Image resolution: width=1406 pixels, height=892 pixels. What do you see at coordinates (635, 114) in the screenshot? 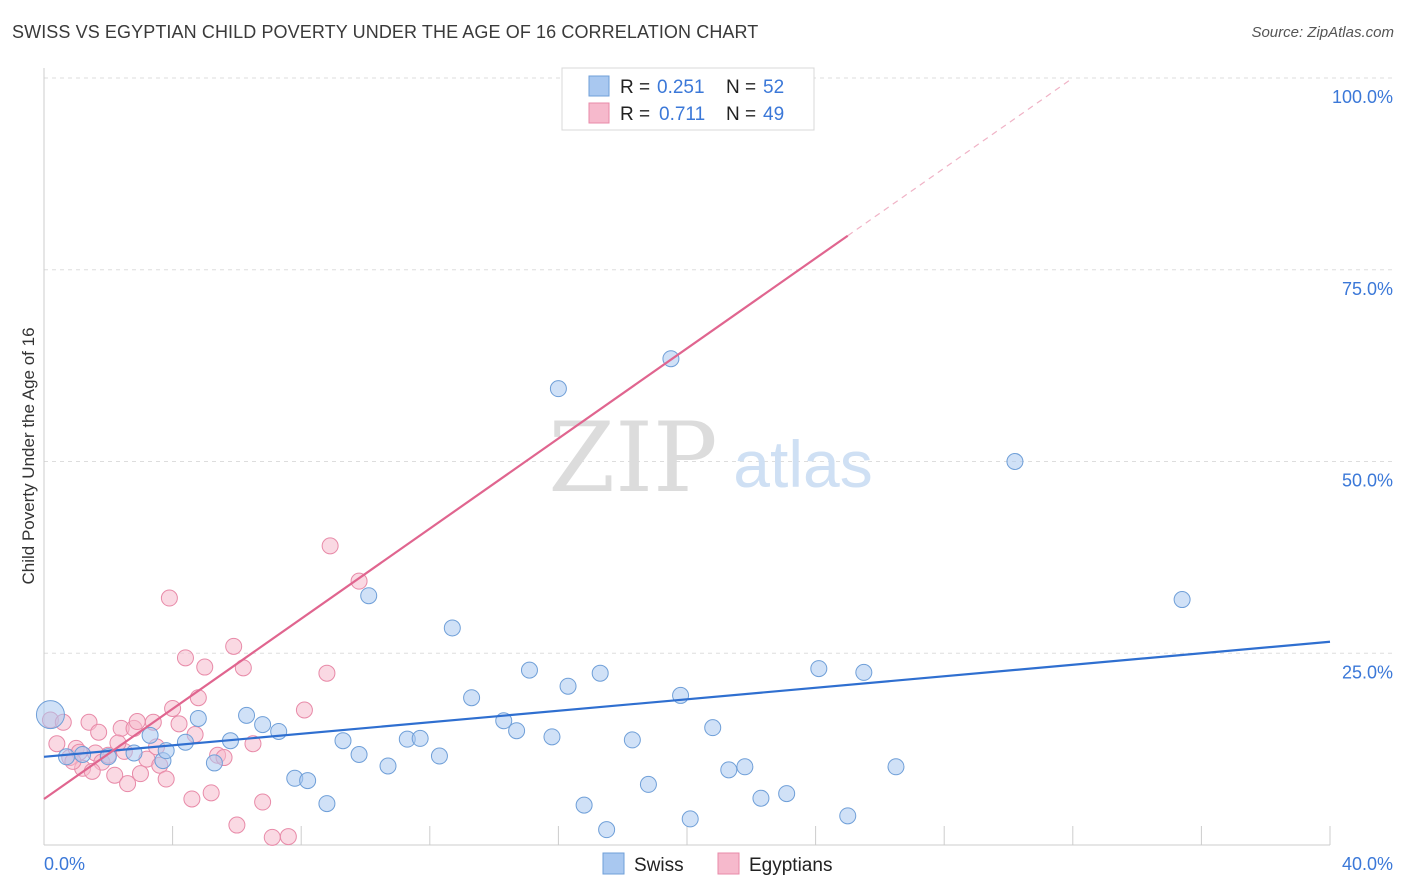
I see `legend-egyptians-r-label: R =` at bounding box center [635, 114].